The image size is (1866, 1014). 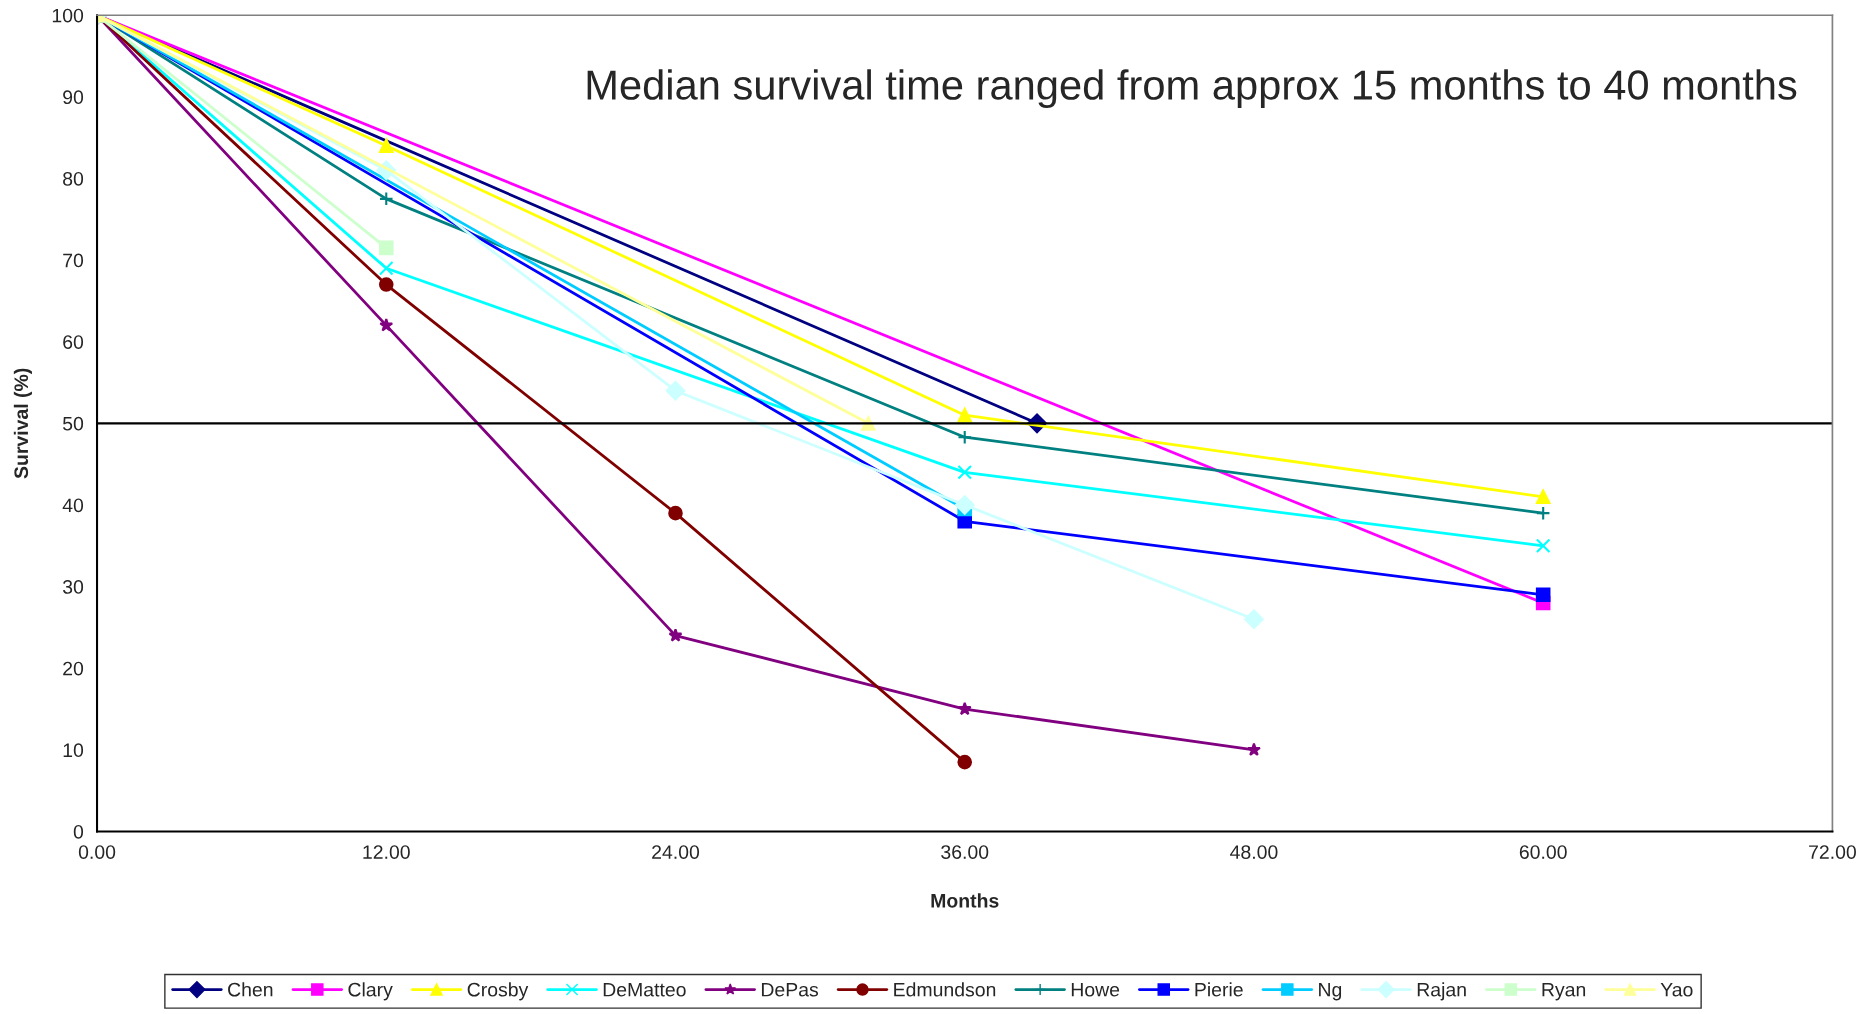 What do you see at coordinates (790, 989) in the screenshot?
I see `legend-label: DePas` at bounding box center [790, 989].